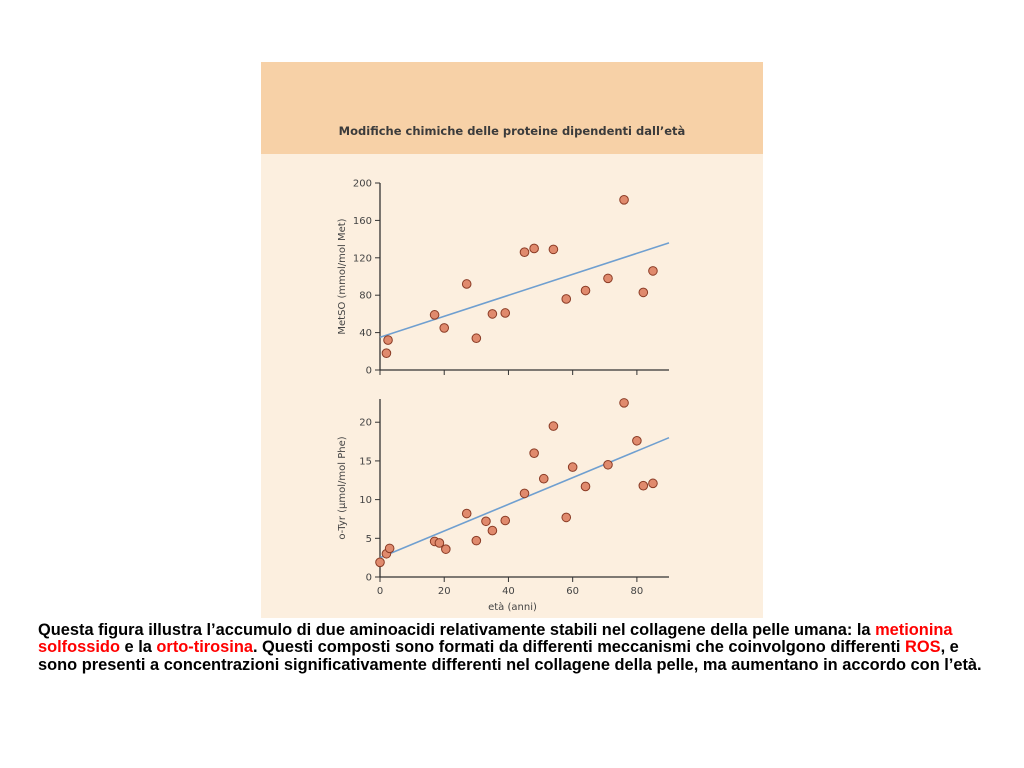 Image resolution: width=1024 pixels, height=768 pixels. What do you see at coordinates (572, 591) in the screenshot?
I see `otyr-x-tick-label: 60` at bounding box center [572, 591].